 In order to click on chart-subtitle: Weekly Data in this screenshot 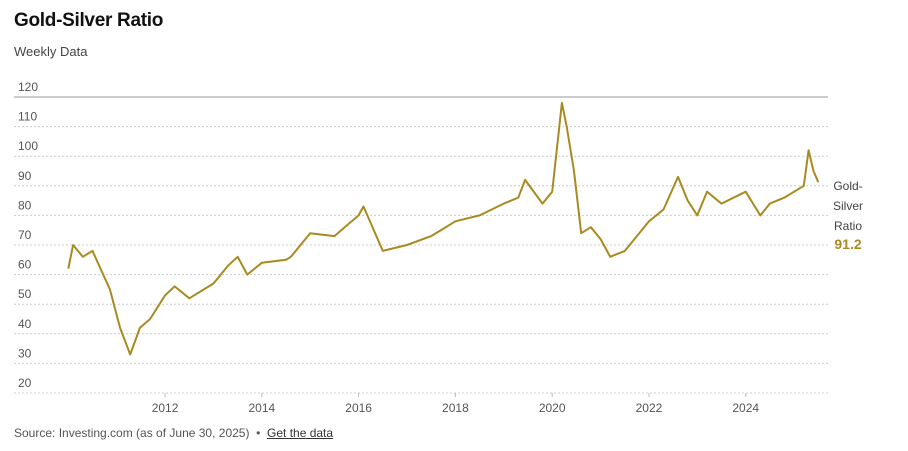, I will do `click(51, 51)`.